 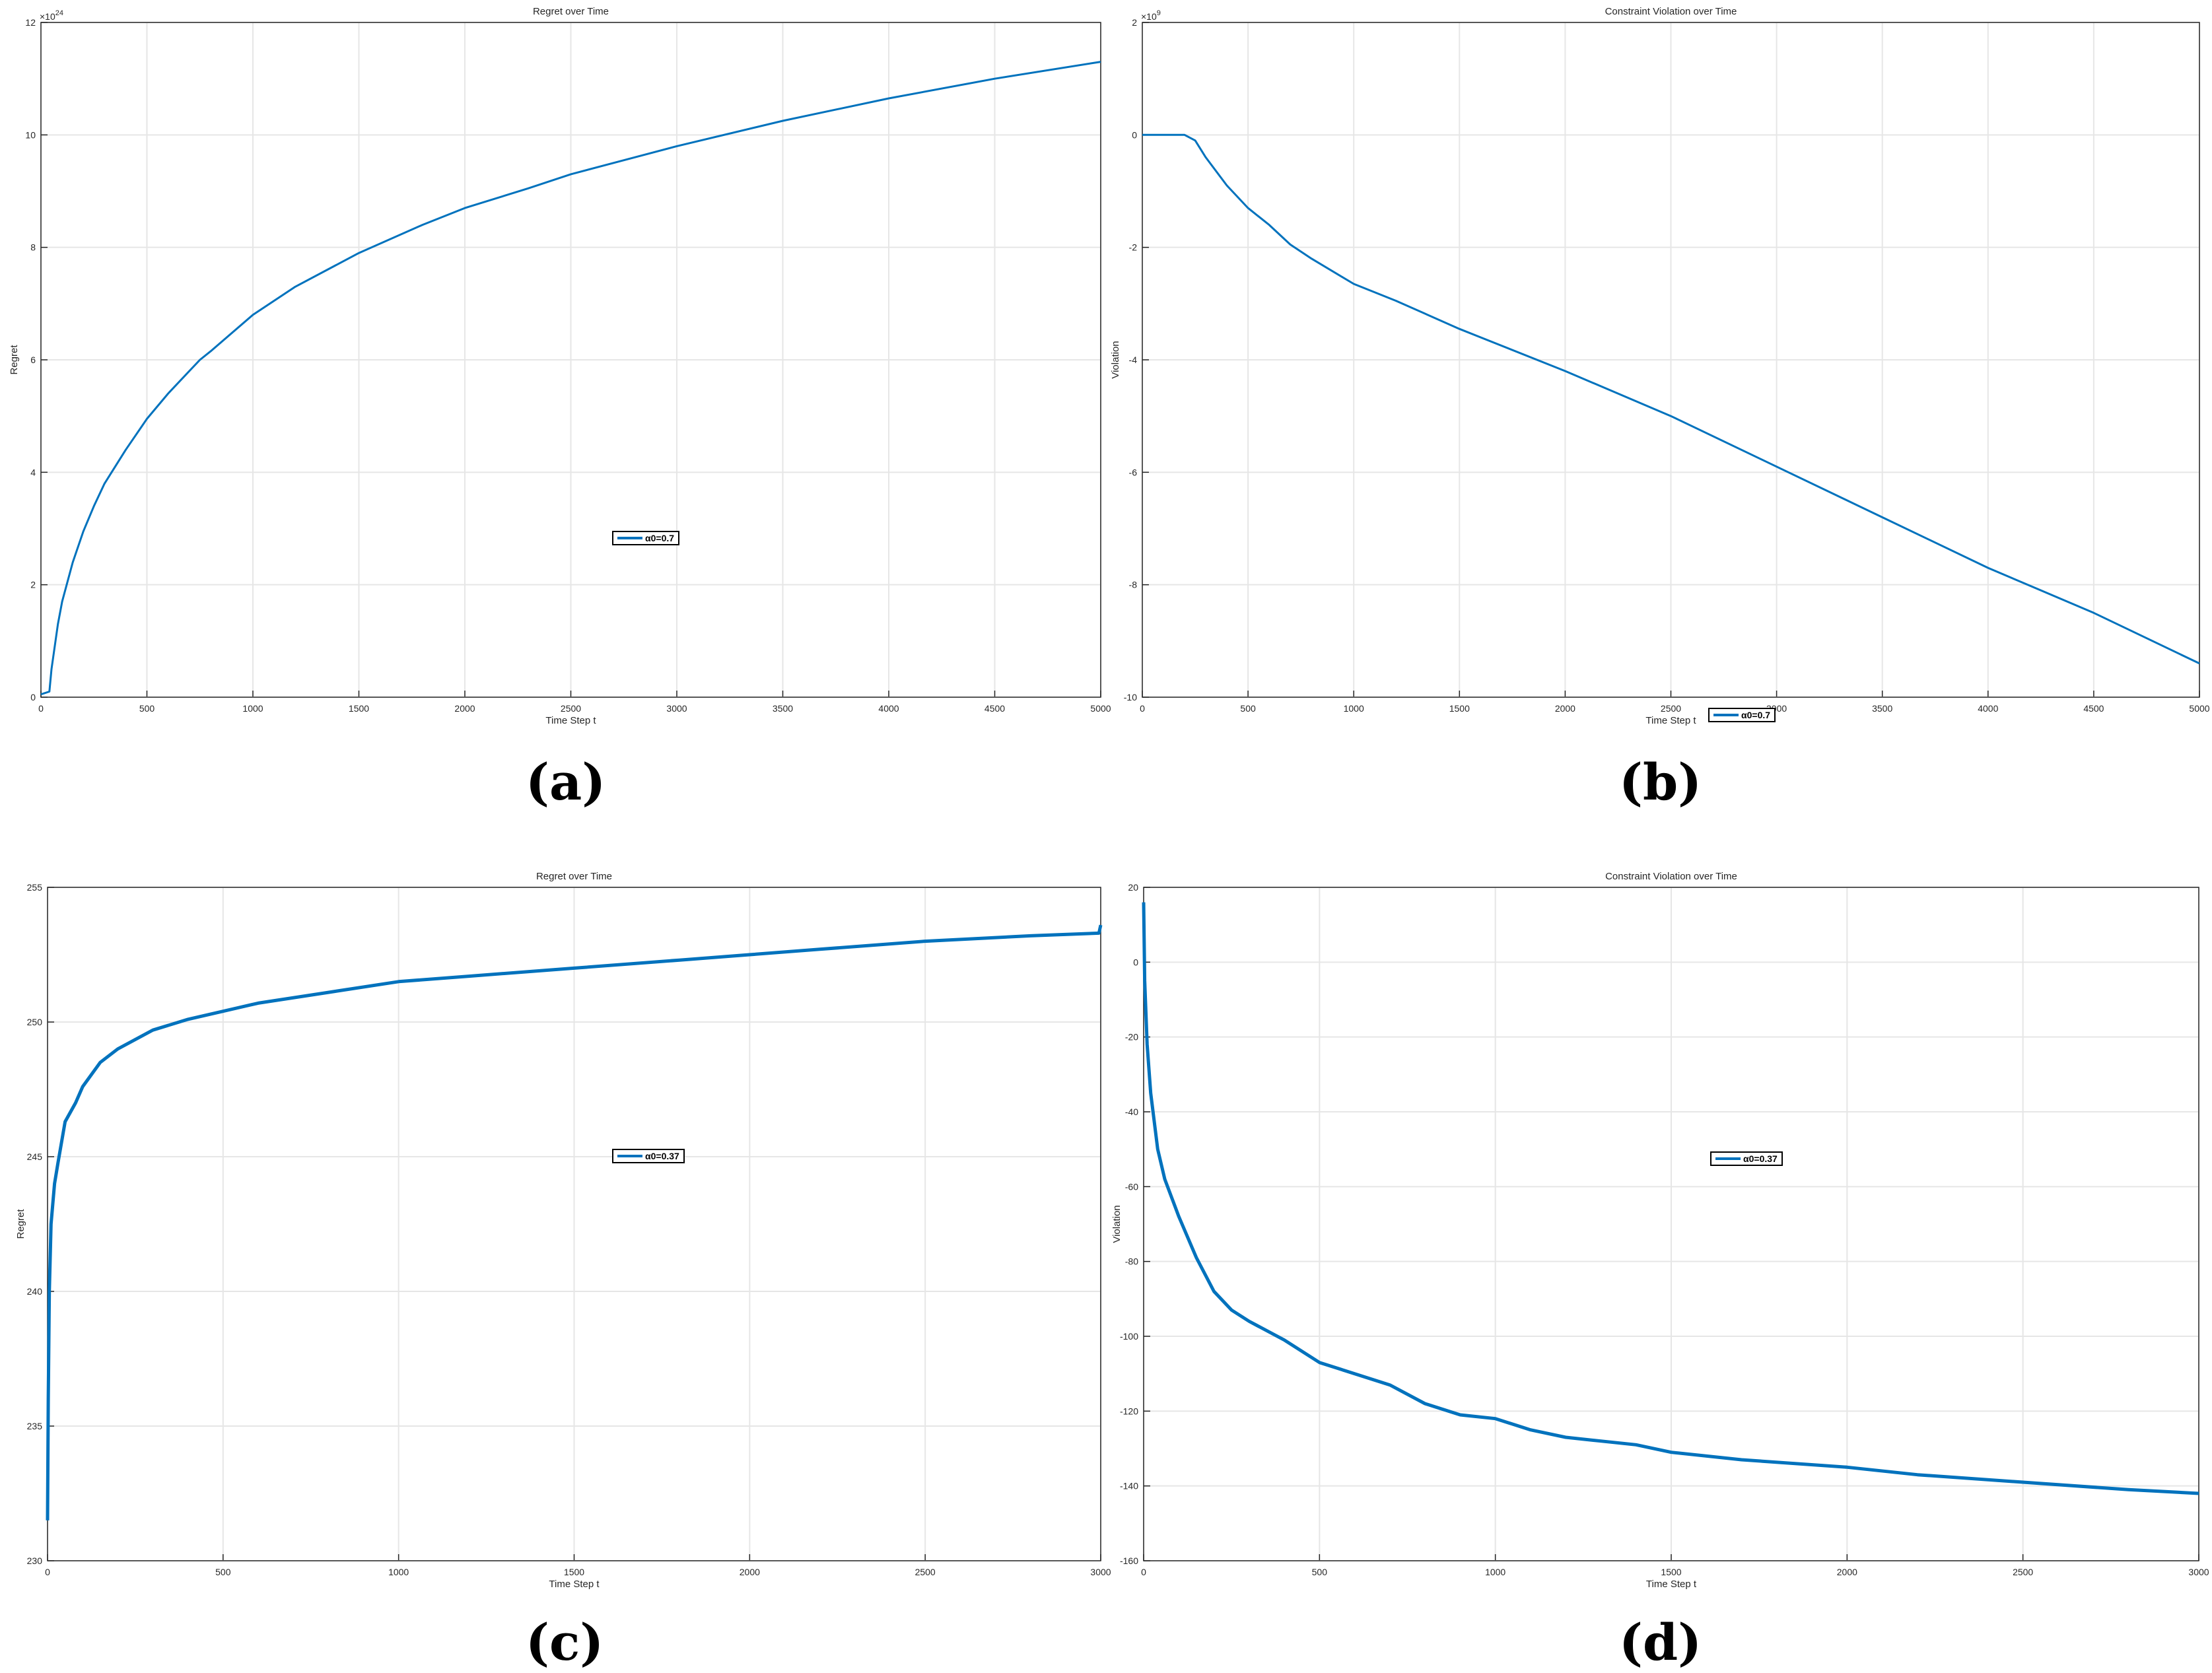 I want to click on chart-title-a: Regret over Time, so click(x=571, y=11).